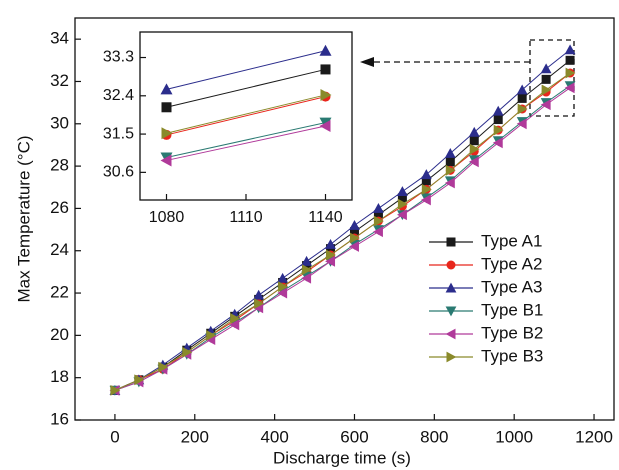 The image size is (619, 470). Describe the element at coordinates (59, 122) in the screenshot. I see `y-tick-label: 30` at that location.